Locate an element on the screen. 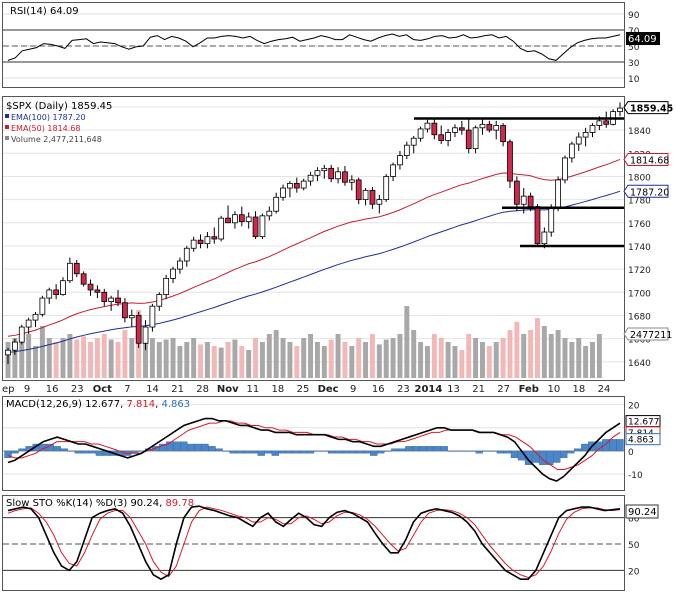  svg-text: 90.24 is located at coordinates (642, 512).